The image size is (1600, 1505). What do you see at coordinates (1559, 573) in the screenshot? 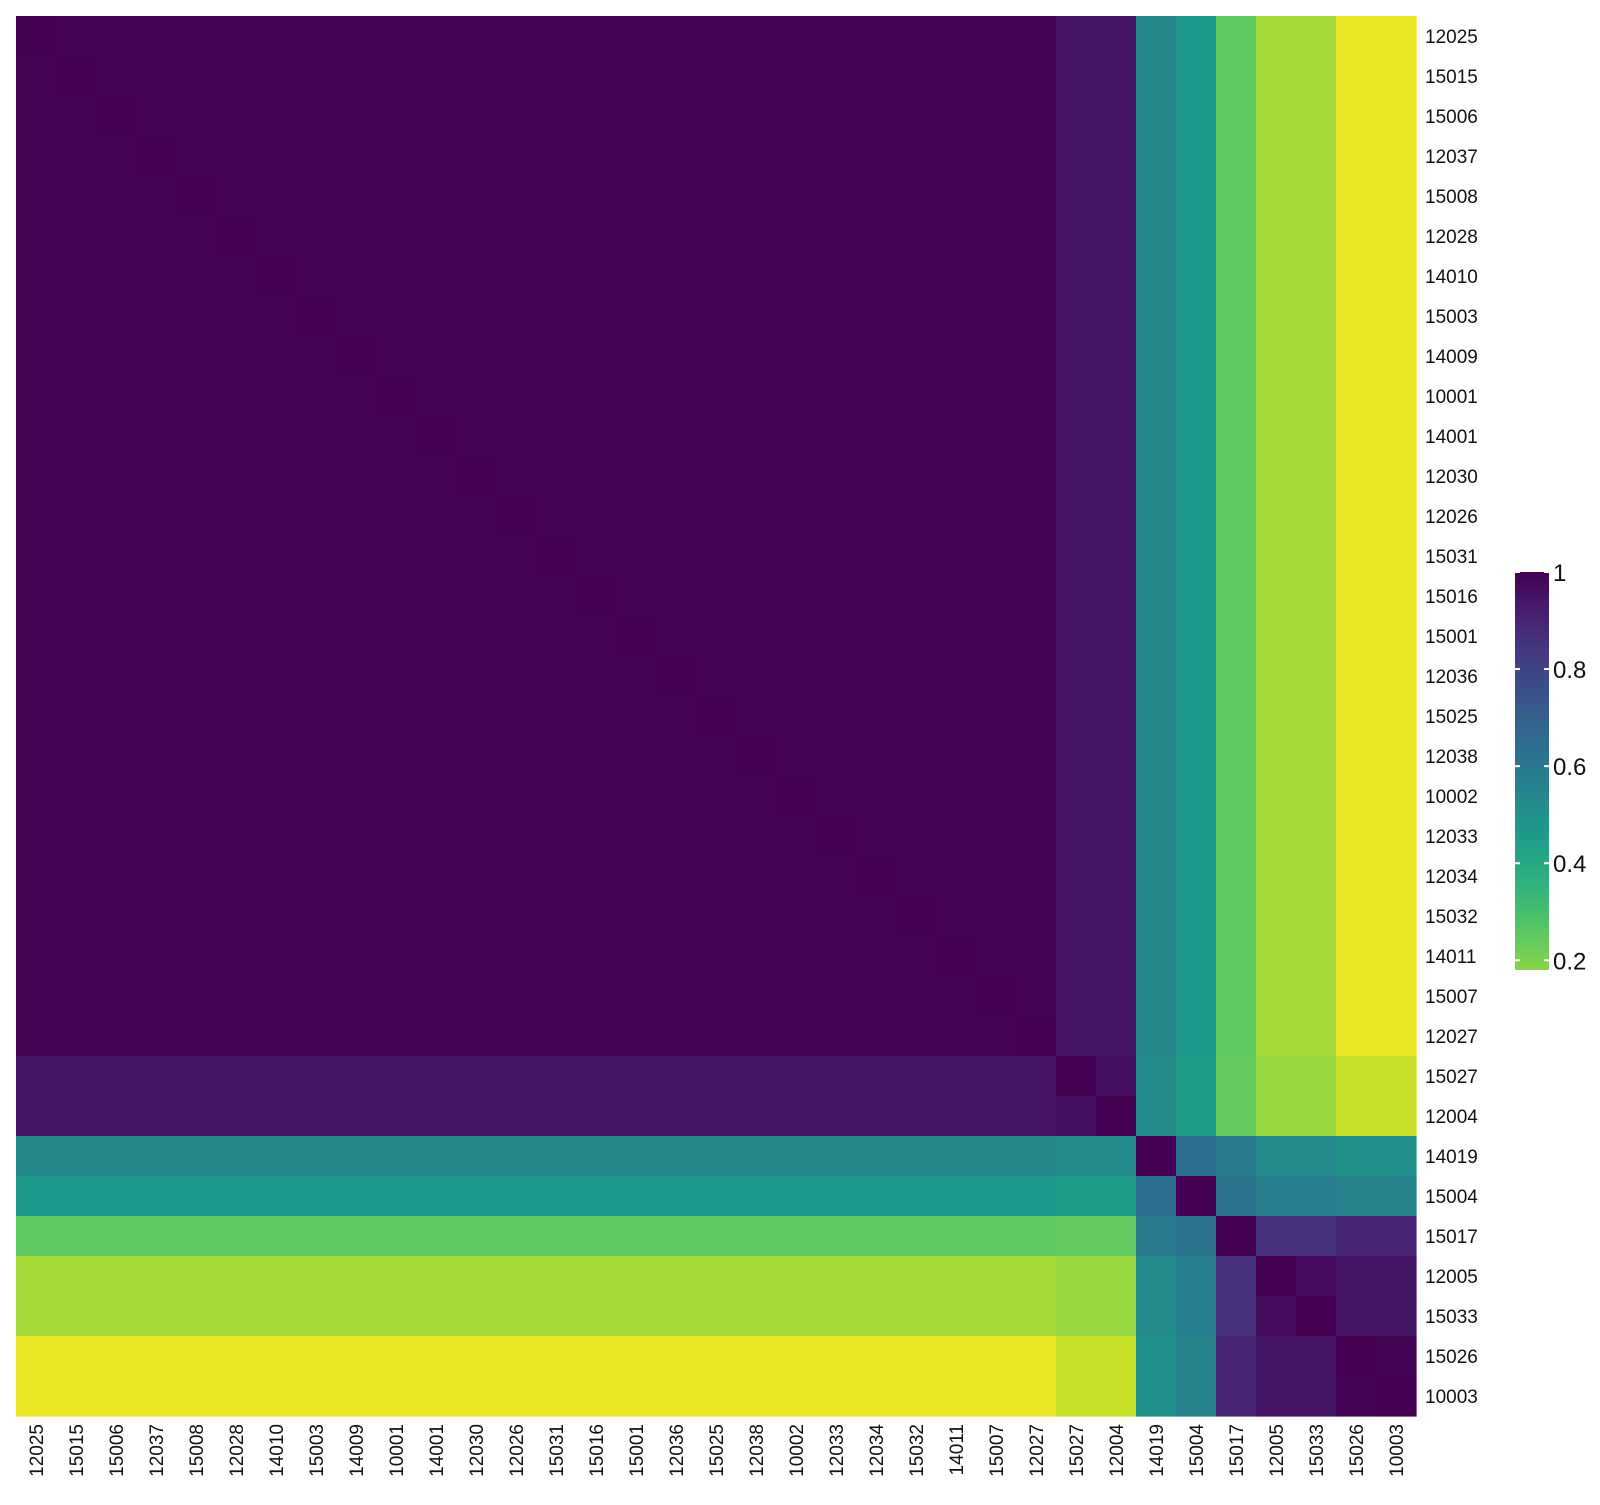
I see `legend-tick-label: 1` at bounding box center [1559, 573].